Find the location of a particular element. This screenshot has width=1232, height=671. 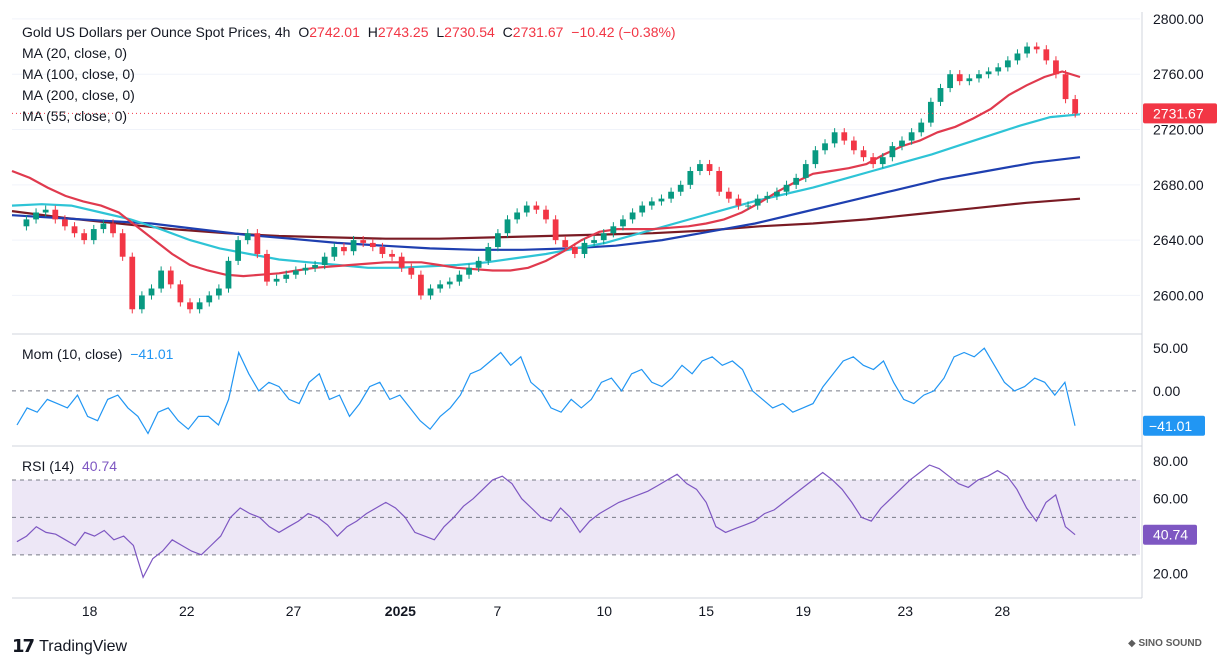

ma200-legend: MA (200, close, 0) is located at coordinates (78, 95).